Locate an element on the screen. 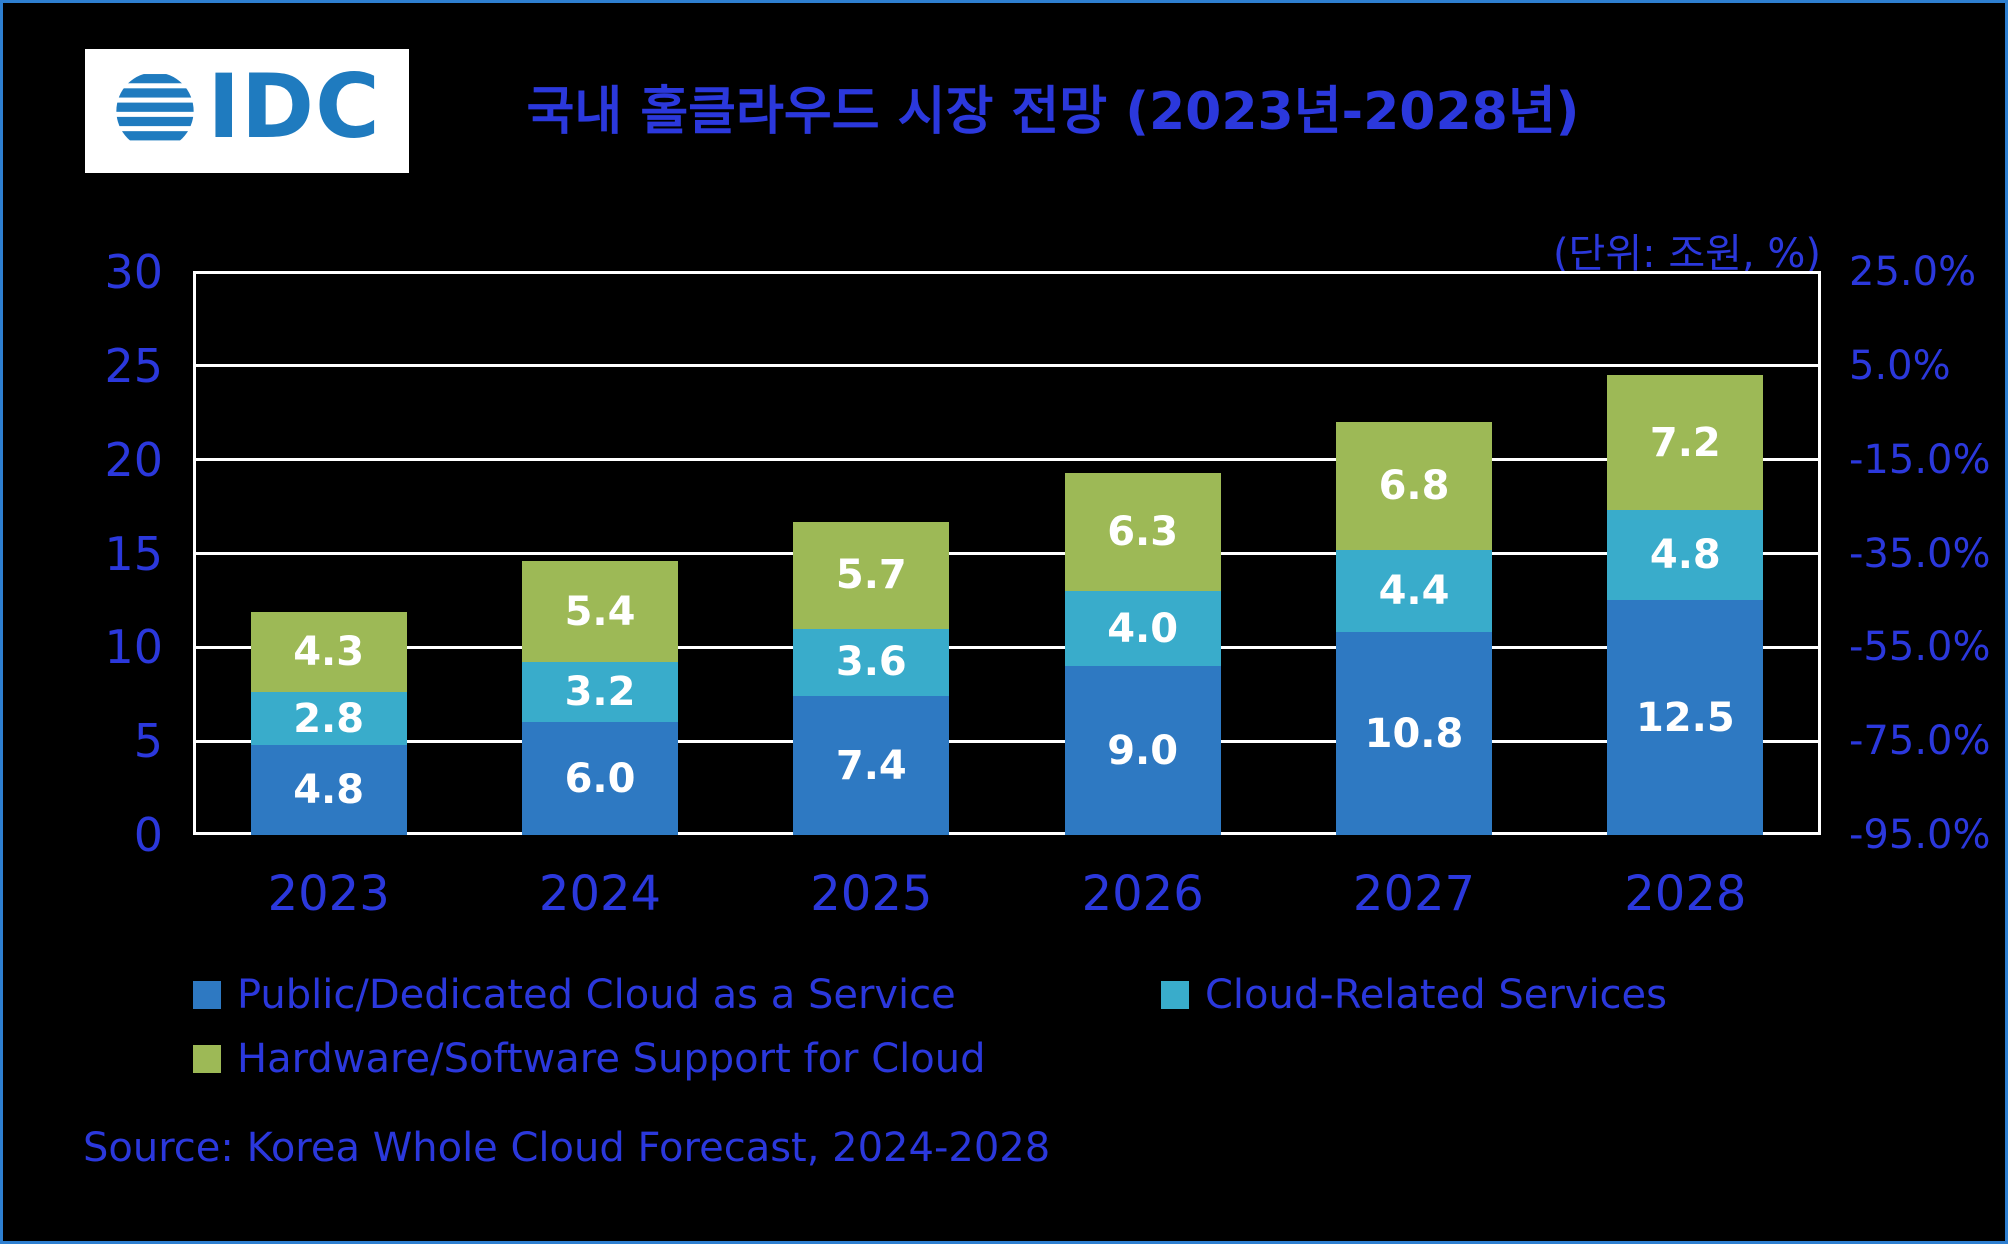 Image resolution: width=2008 pixels, height=1244 pixels. category-label: 2026 is located at coordinates (1142, 894).